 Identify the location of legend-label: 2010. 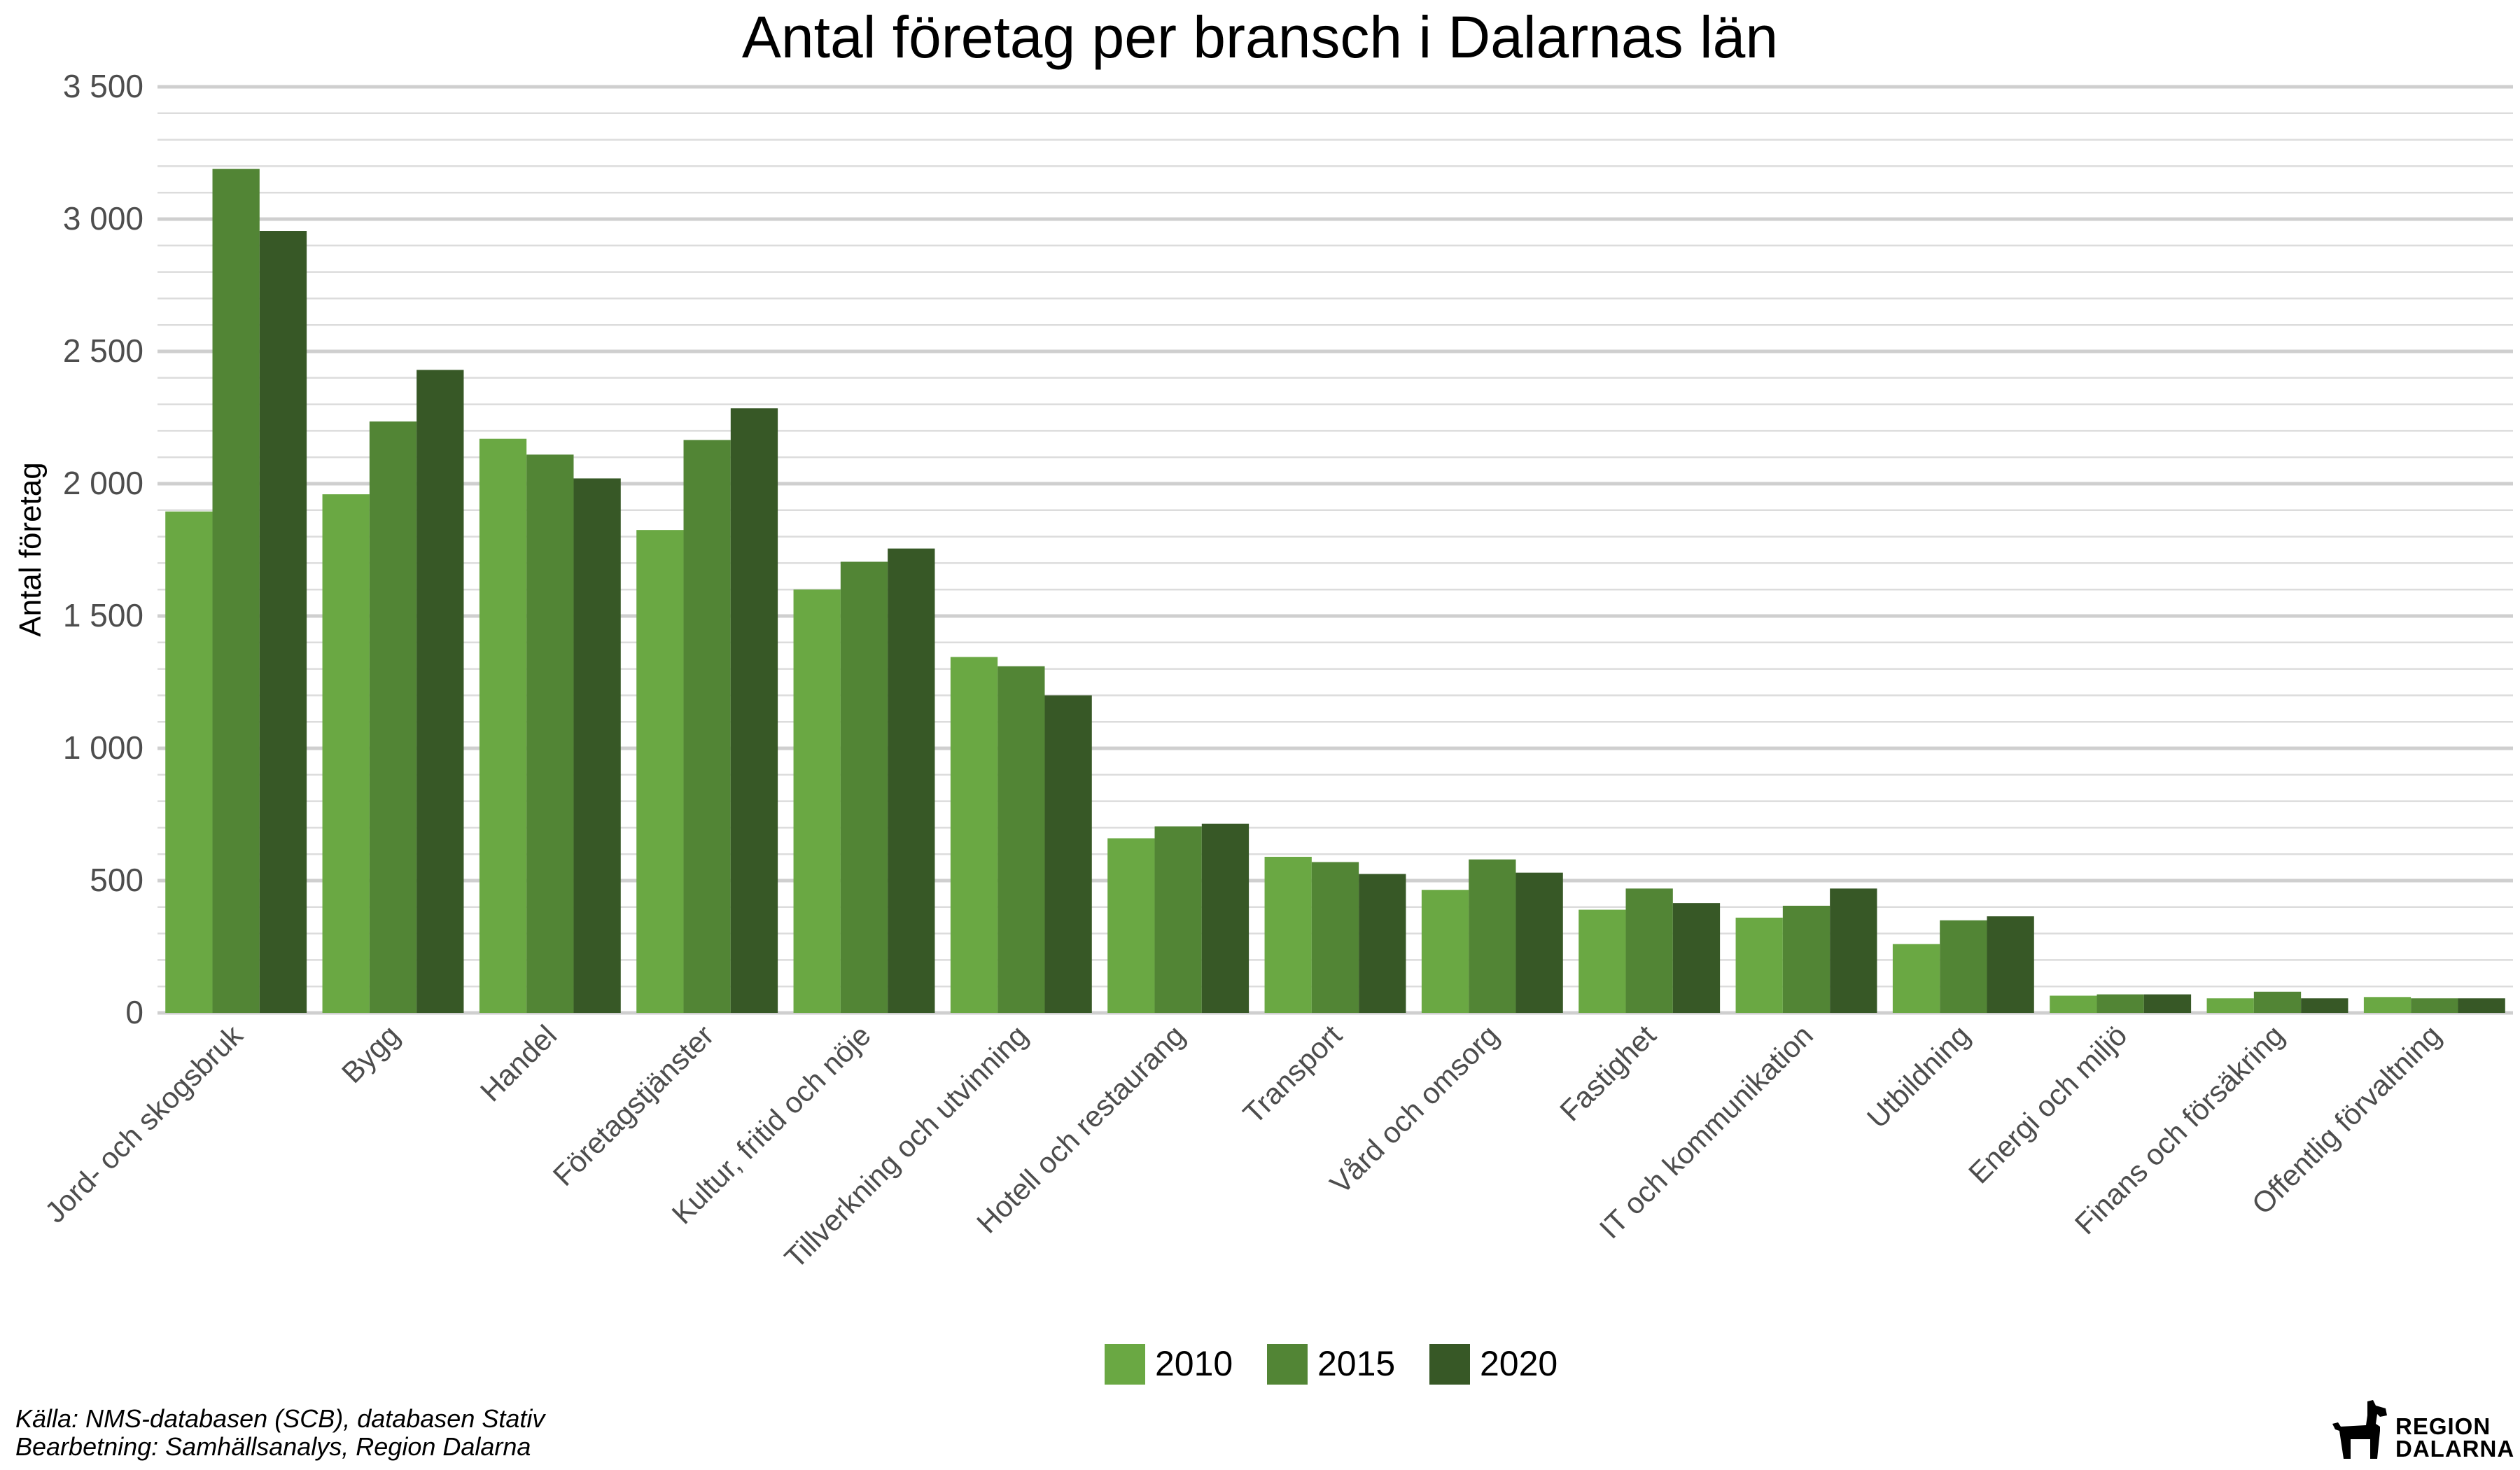
(1194, 1363).